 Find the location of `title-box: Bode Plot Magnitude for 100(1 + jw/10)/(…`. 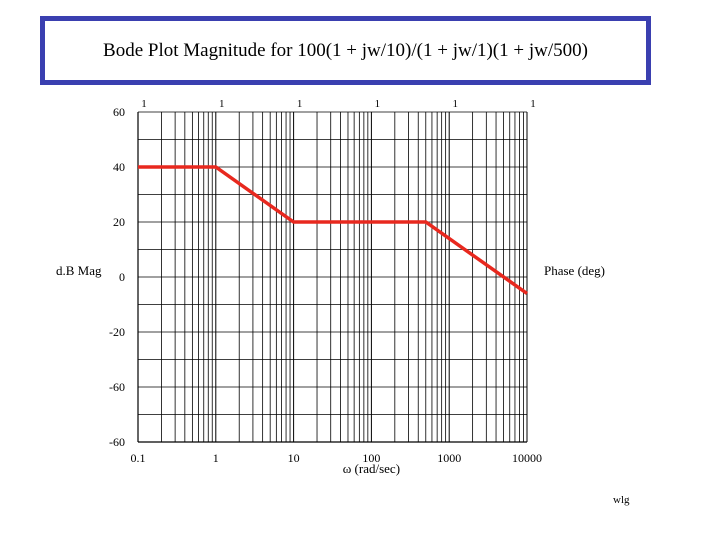

title-box: Bode Plot Magnitude for 100(1 + jw/10)/(… is located at coordinates (345, 50).